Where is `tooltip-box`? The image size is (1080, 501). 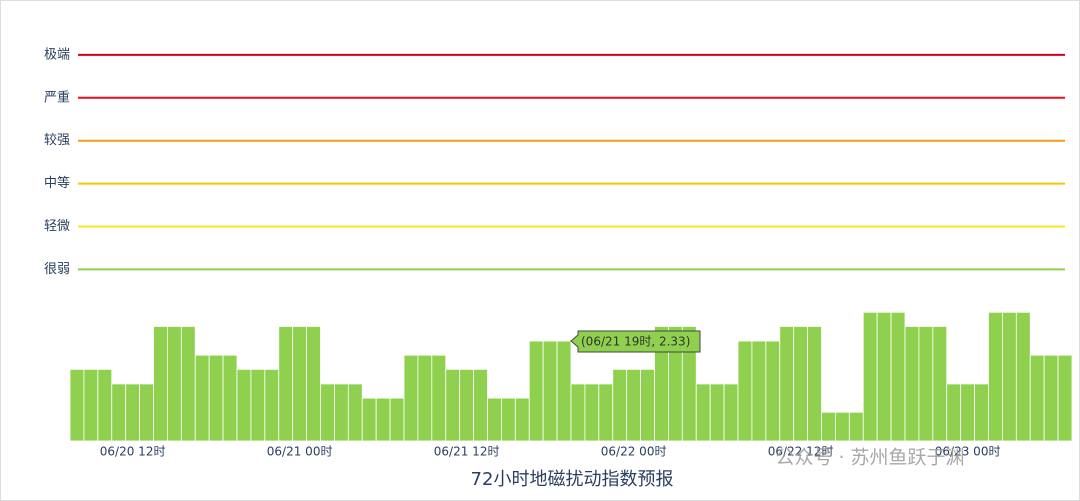
tooltip-box is located at coordinates (635, 341).